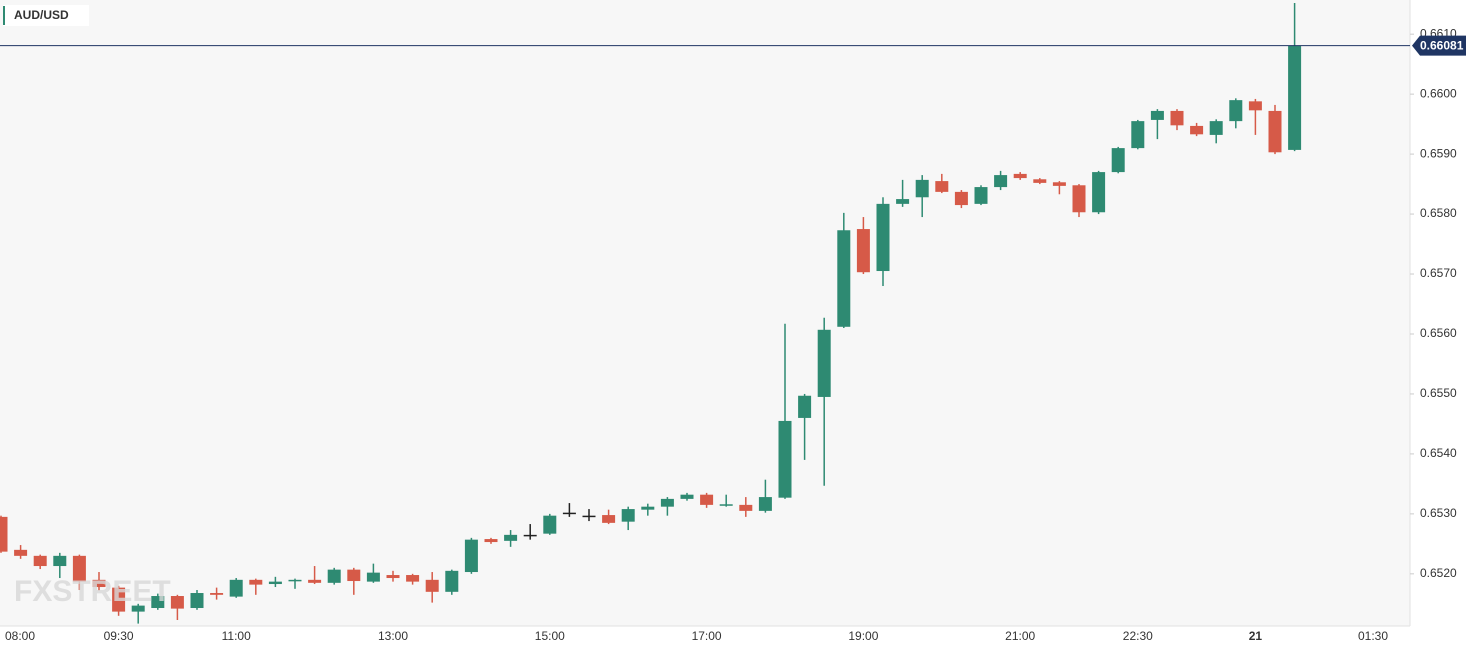 This screenshot has height=656, width=1466. Describe the element at coordinates (1438, 333) in the screenshot. I see `y-tick-label: 0.6560` at that location.